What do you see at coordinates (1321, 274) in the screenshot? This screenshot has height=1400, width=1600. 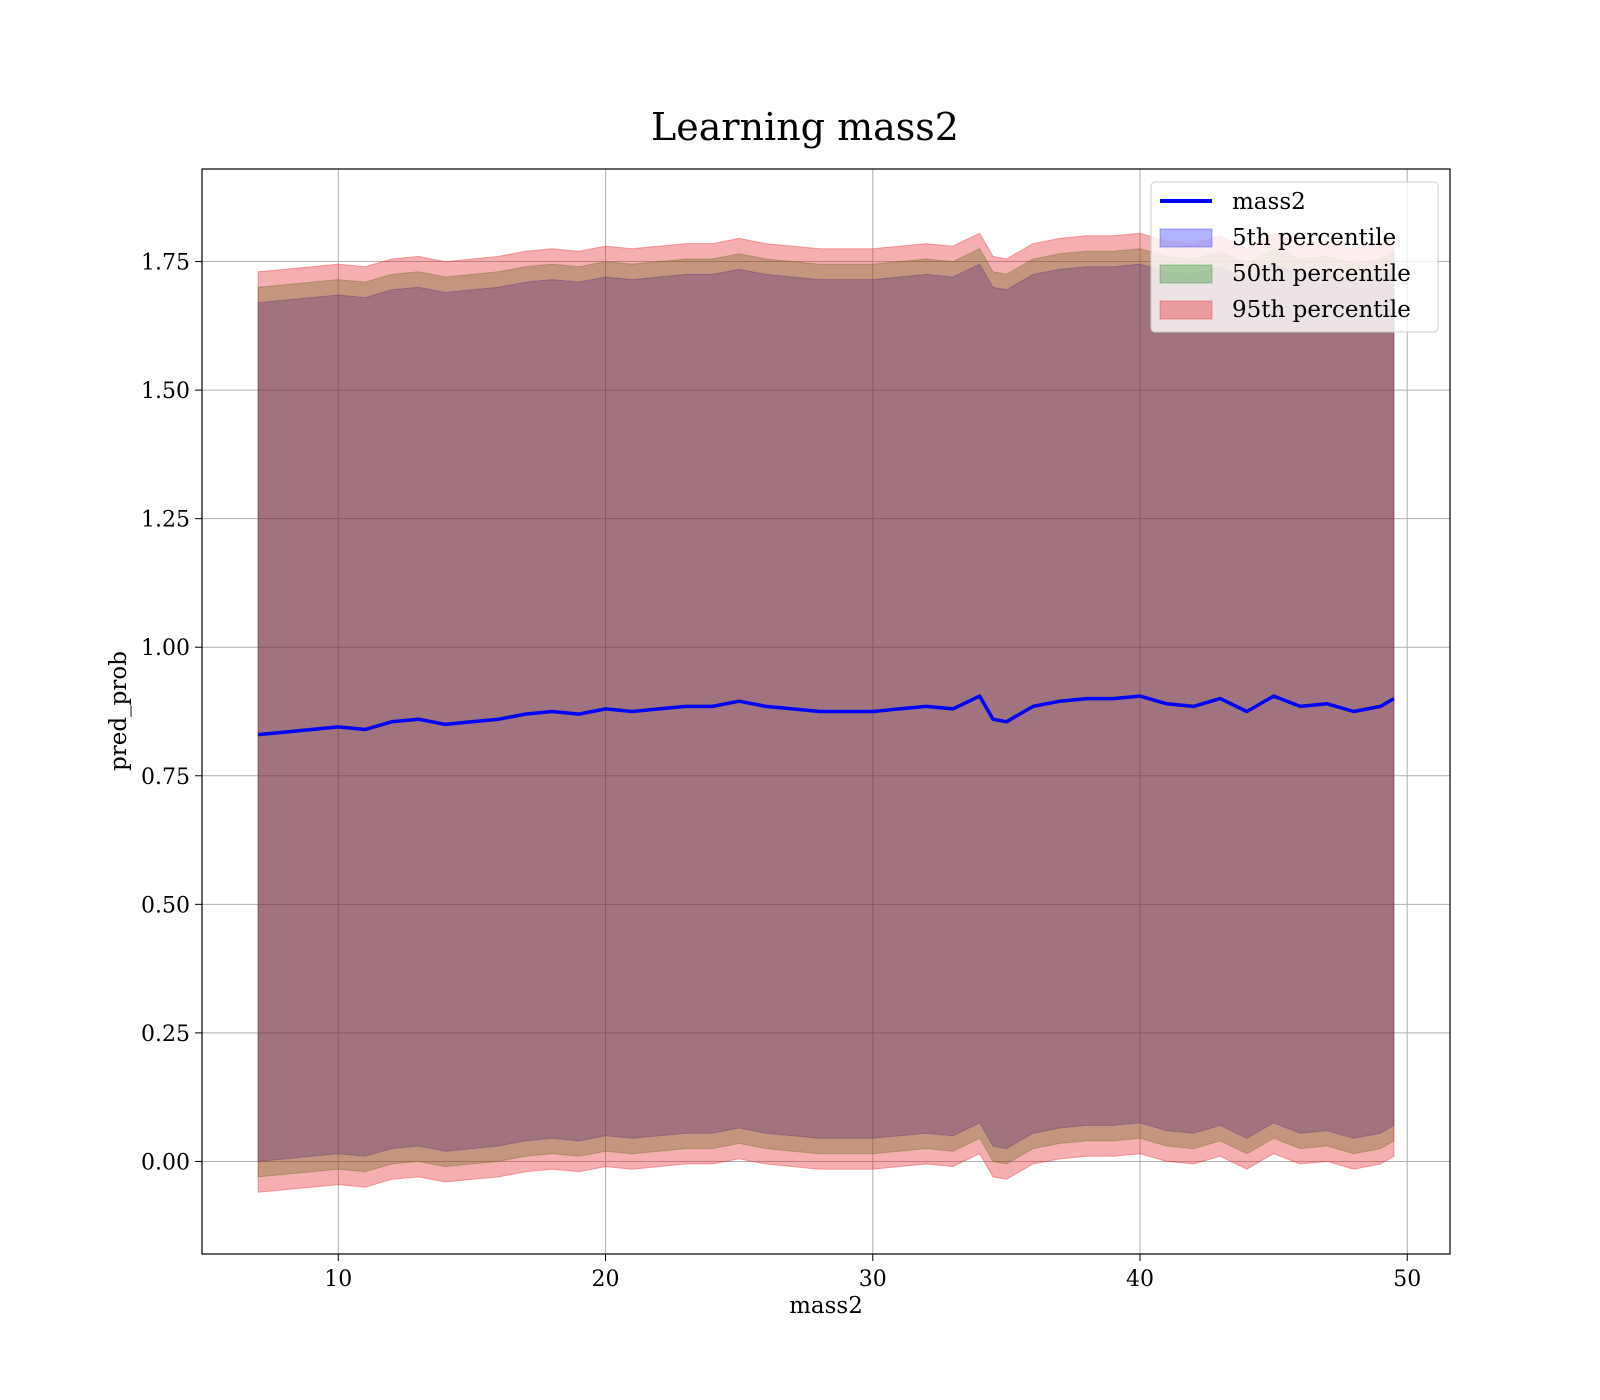 I see `legend-label-50th: 50th percentile` at bounding box center [1321, 274].